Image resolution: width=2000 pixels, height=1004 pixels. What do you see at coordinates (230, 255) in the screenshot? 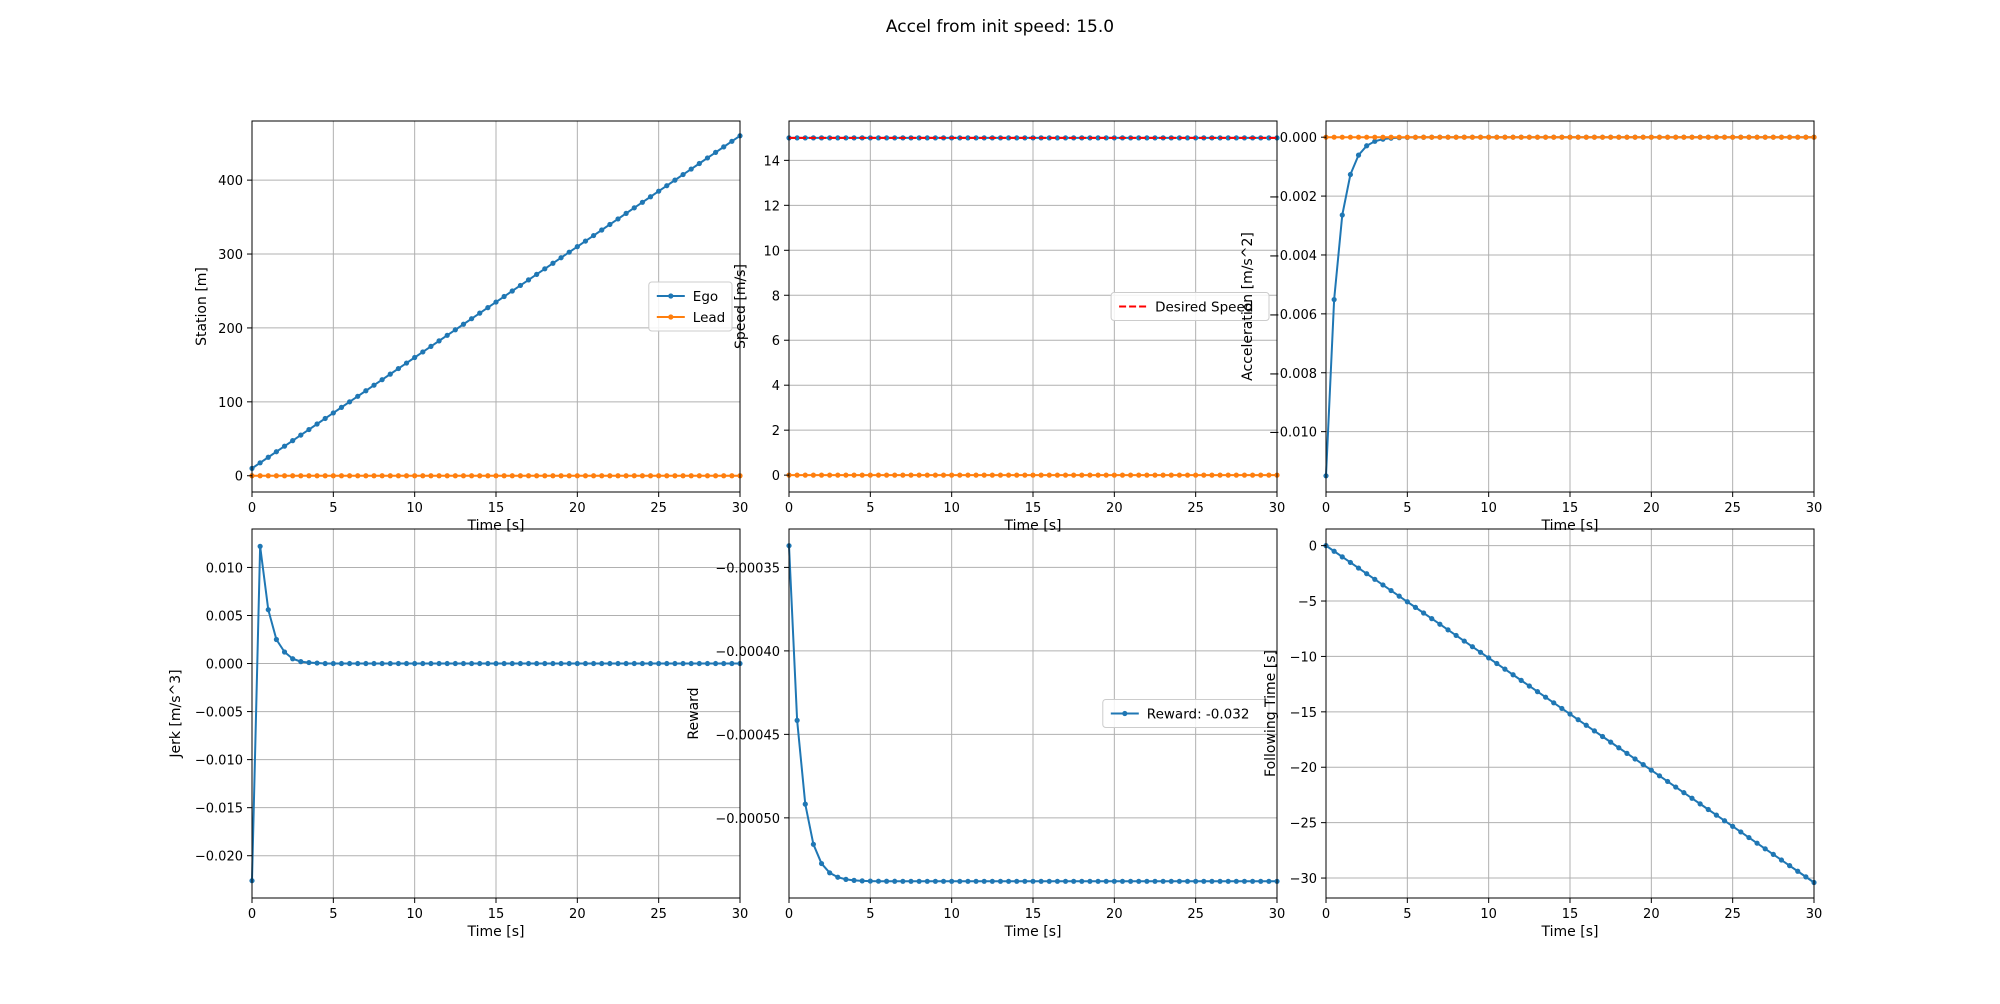
I see `y-tick-label: 300` at bounding box center [230, 255].